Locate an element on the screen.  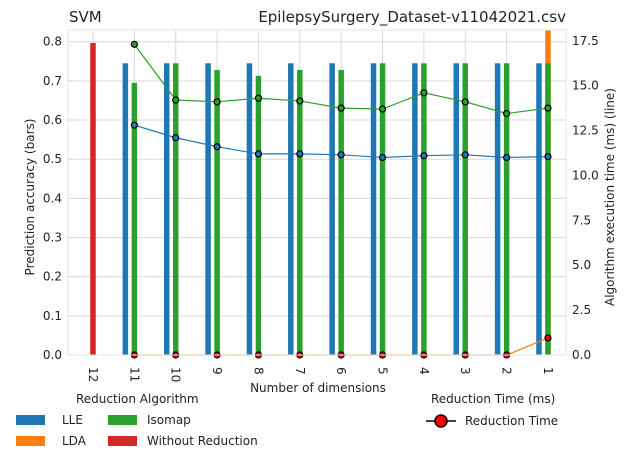
legend-label-without-reduction: Without Reduction is located at coordinates (202, 441).